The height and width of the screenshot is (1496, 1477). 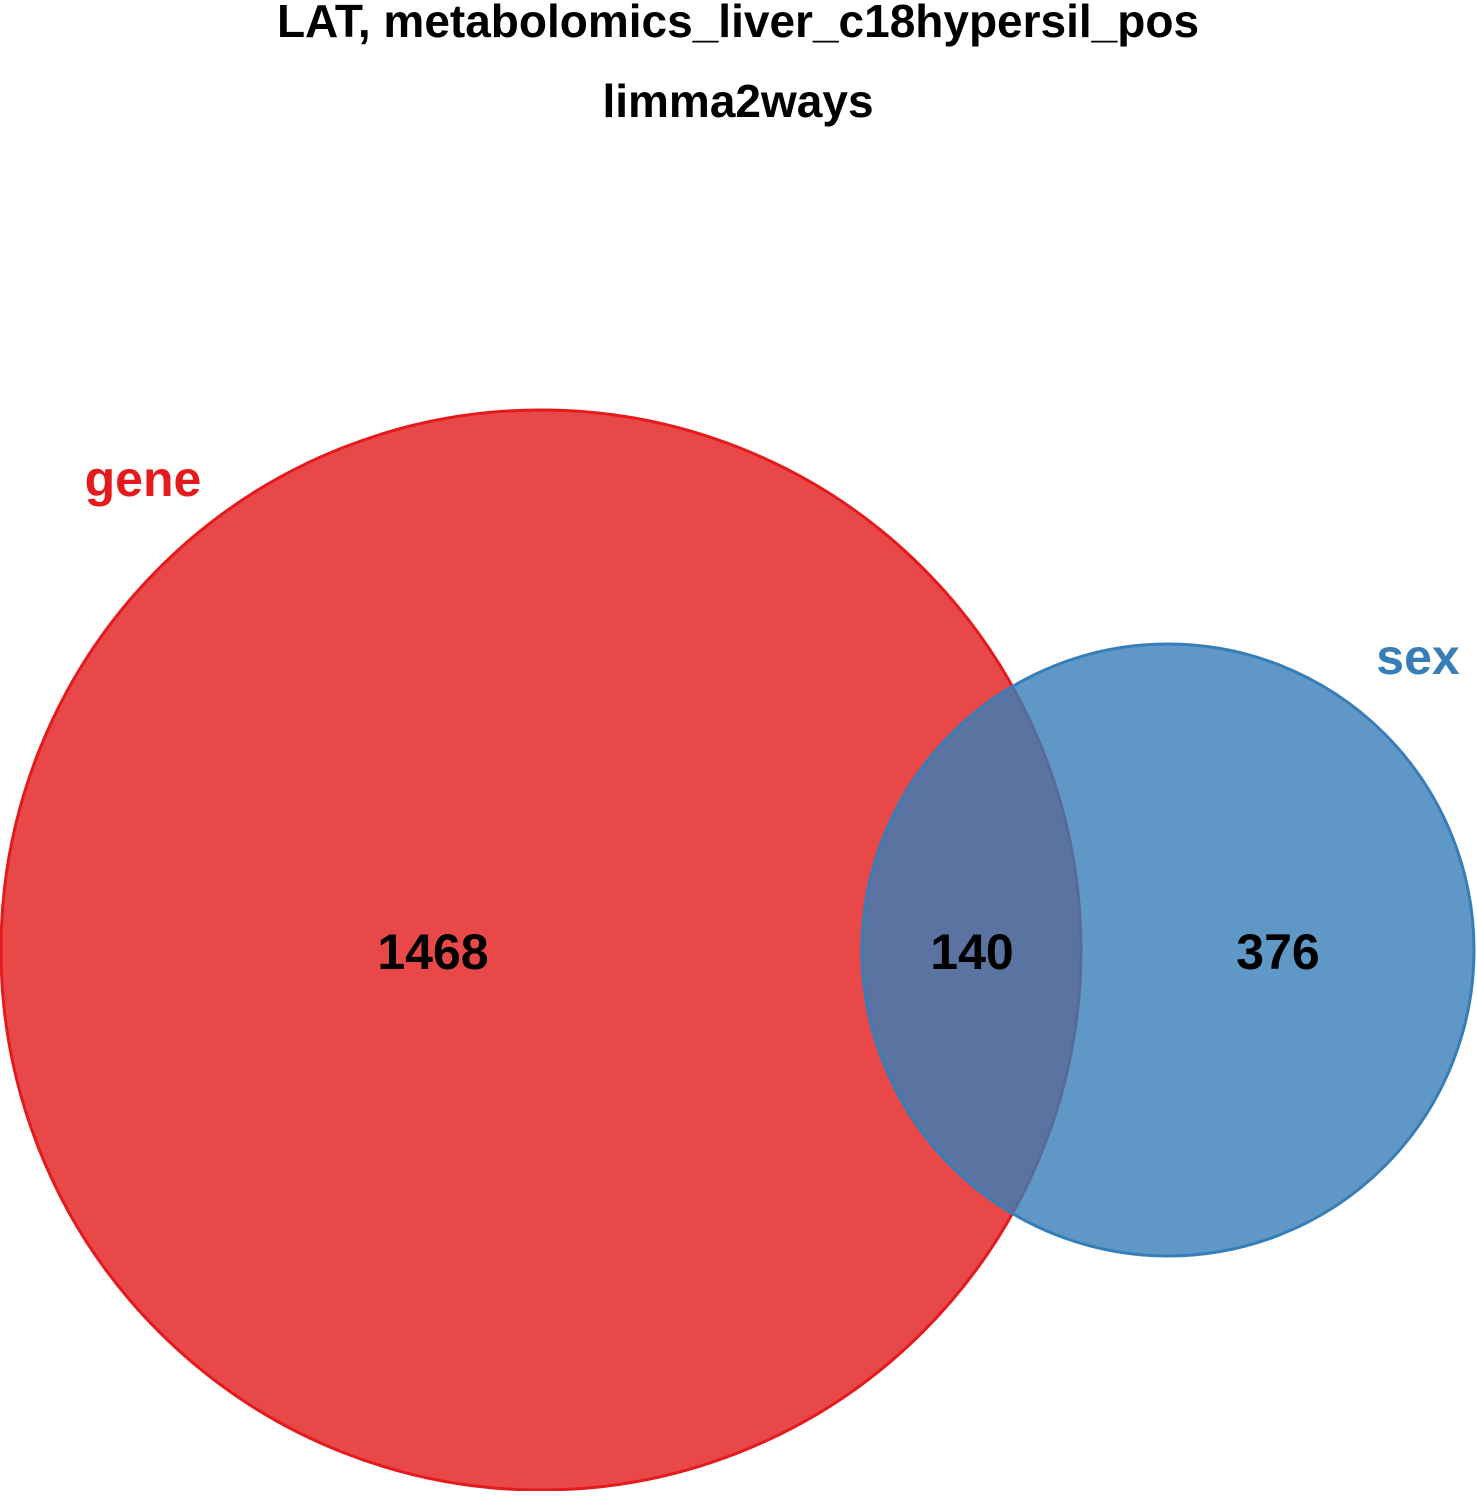 What do you see at coordinates (143, 479) in the screenshot?
I see `set-label-gene: gene` at bounding box center [143, 479].